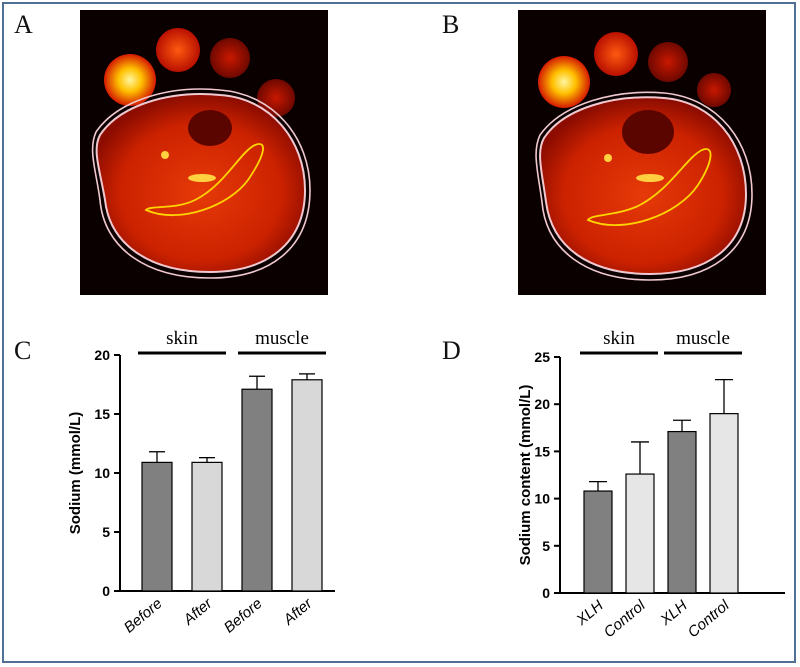 The width and height of the screenshot is (800, 667). What do you see at coordinates (451, 24) in the screenshot?
I see `panel-letter-b: B` at bounding box center [451, 24].